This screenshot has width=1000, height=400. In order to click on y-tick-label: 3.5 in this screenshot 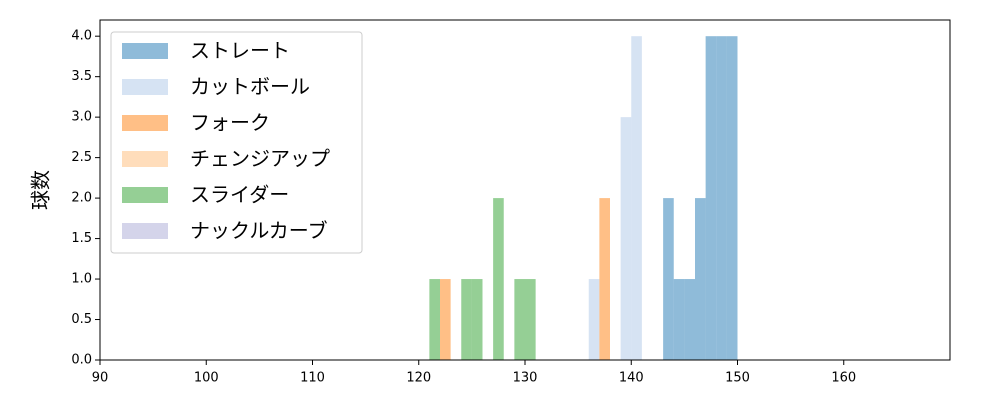, I will do `click(81, 76)`.